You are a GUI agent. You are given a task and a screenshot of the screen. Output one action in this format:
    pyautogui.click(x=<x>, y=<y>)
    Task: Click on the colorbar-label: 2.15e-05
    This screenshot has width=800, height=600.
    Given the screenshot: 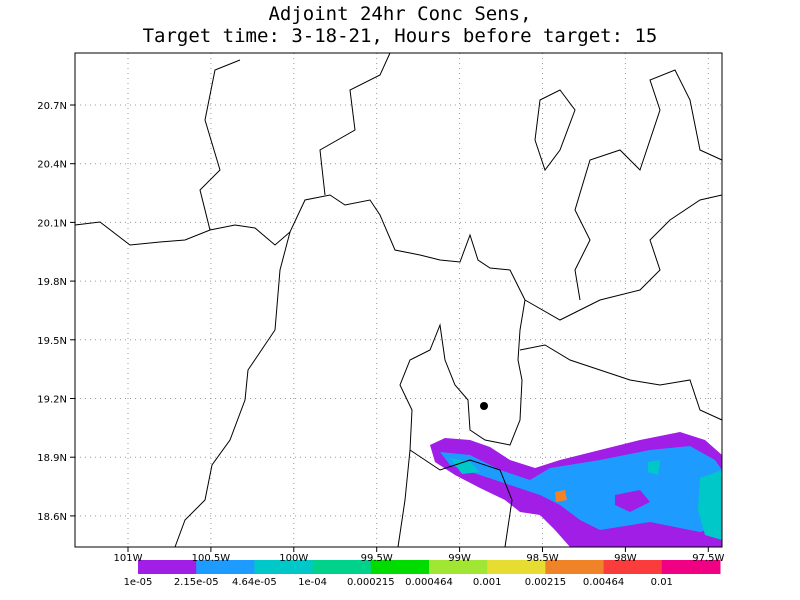 What is the action you would take?
    pyautogui.click(x=196, y=582)
    